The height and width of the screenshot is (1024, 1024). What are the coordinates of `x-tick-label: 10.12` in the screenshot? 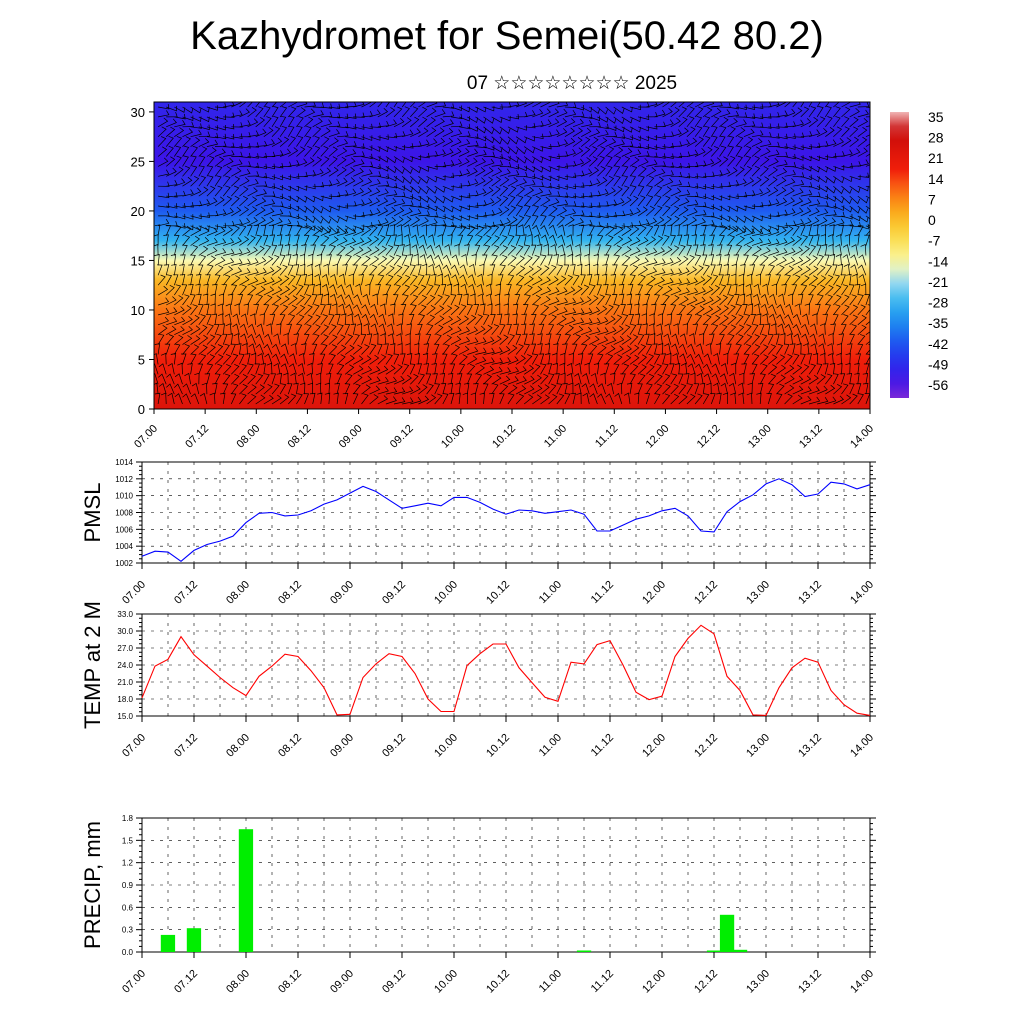 It's located at (498, 746).